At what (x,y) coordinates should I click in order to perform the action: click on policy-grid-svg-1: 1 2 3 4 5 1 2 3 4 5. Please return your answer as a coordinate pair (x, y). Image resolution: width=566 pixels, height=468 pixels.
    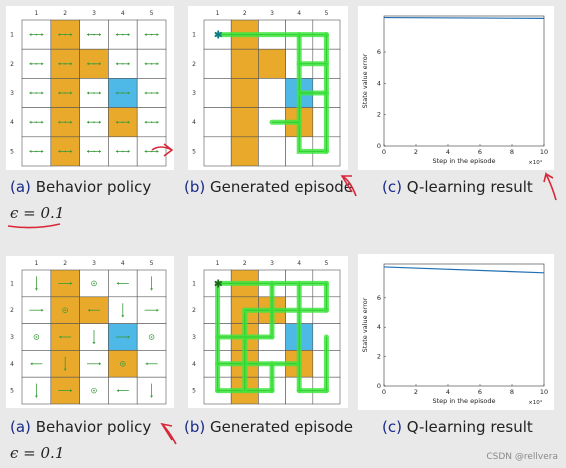
    Looking at the image, I should click on (88, 88).